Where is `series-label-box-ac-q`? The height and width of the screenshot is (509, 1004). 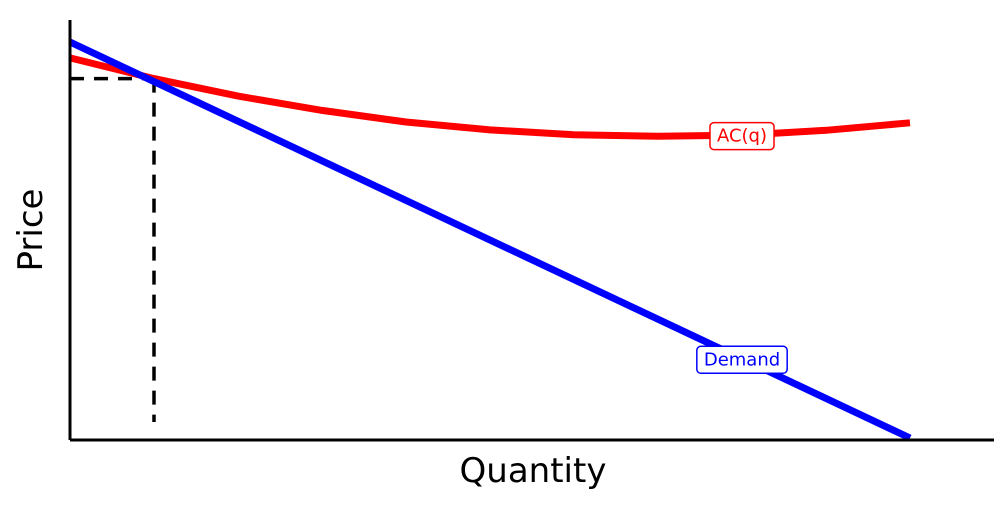 series-label-box-ac-q is located at coordinates (742, 136).